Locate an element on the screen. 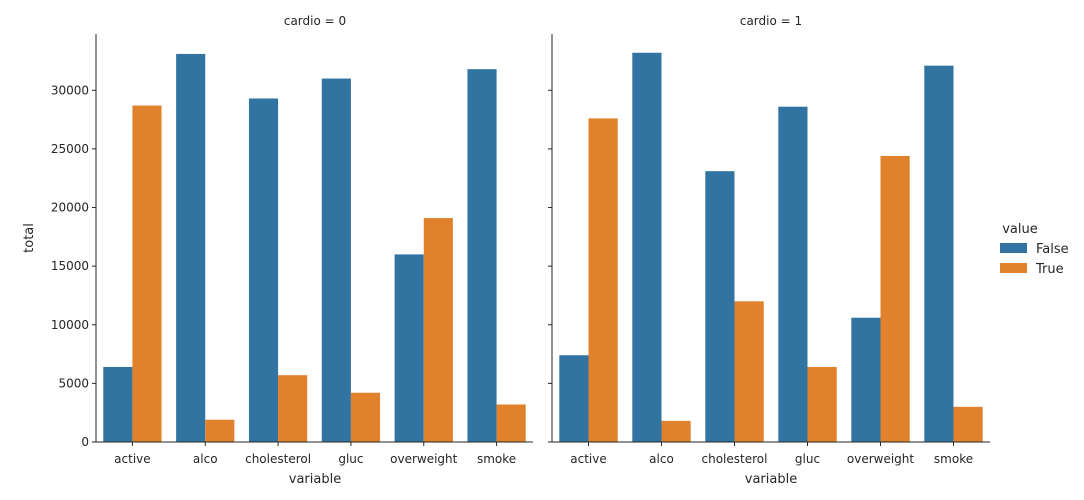  x-axis-label-1: variable is located at coordinates (771, 479).